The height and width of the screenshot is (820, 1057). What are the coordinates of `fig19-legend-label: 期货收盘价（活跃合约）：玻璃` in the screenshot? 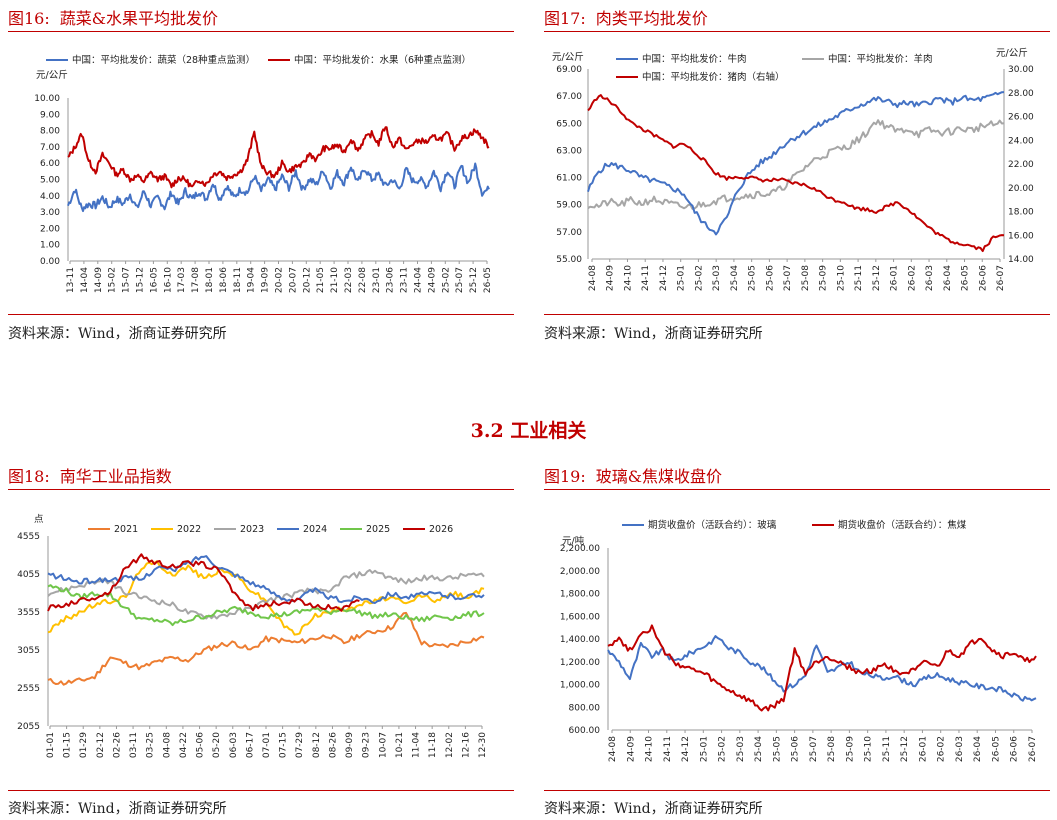 It's located at (712, 525).